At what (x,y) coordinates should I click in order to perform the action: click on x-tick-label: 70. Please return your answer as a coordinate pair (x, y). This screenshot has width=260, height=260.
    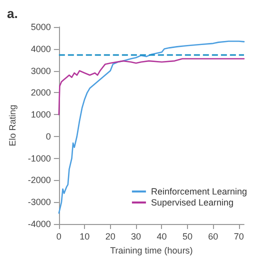
    Looking at the image, I should click on (239, 237).